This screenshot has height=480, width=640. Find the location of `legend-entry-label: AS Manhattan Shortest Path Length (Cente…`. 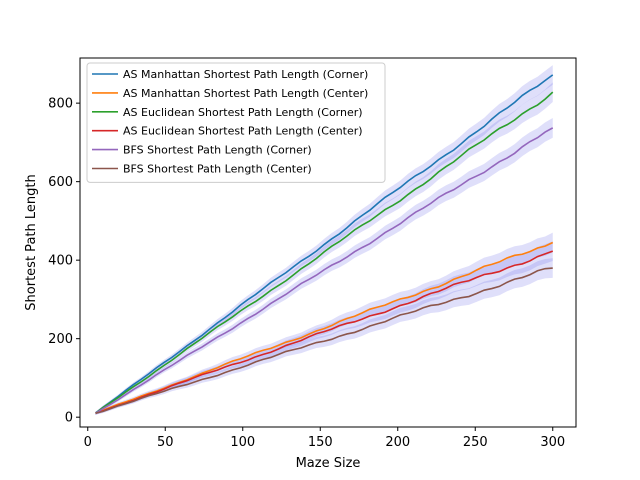

legend-entry-label: AS Manhattan Shortest Path Length (Cente… is located at coordinates (245, 93).